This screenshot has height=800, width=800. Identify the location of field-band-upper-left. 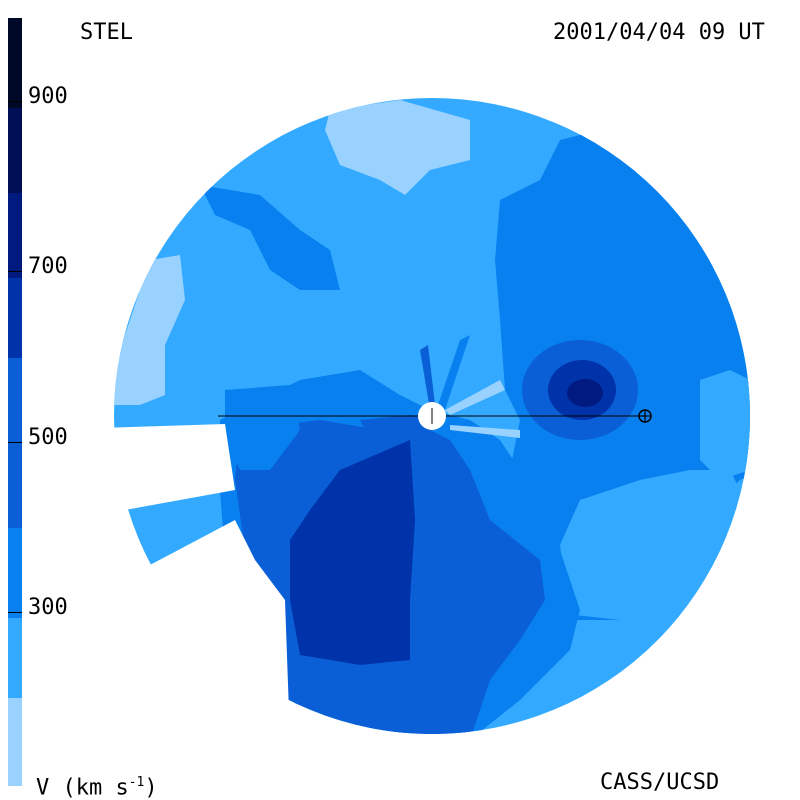
(270, 237).